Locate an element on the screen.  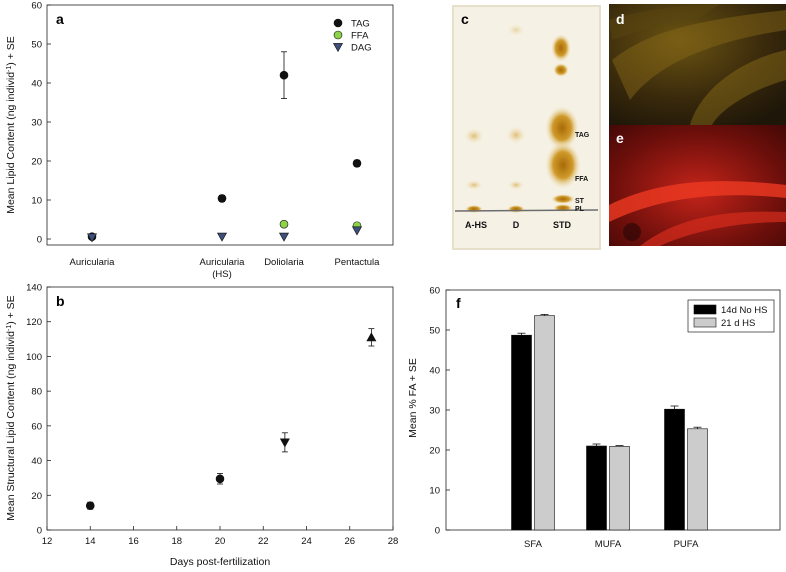
panel-d-photo: d is located at coordinates (697, 64).